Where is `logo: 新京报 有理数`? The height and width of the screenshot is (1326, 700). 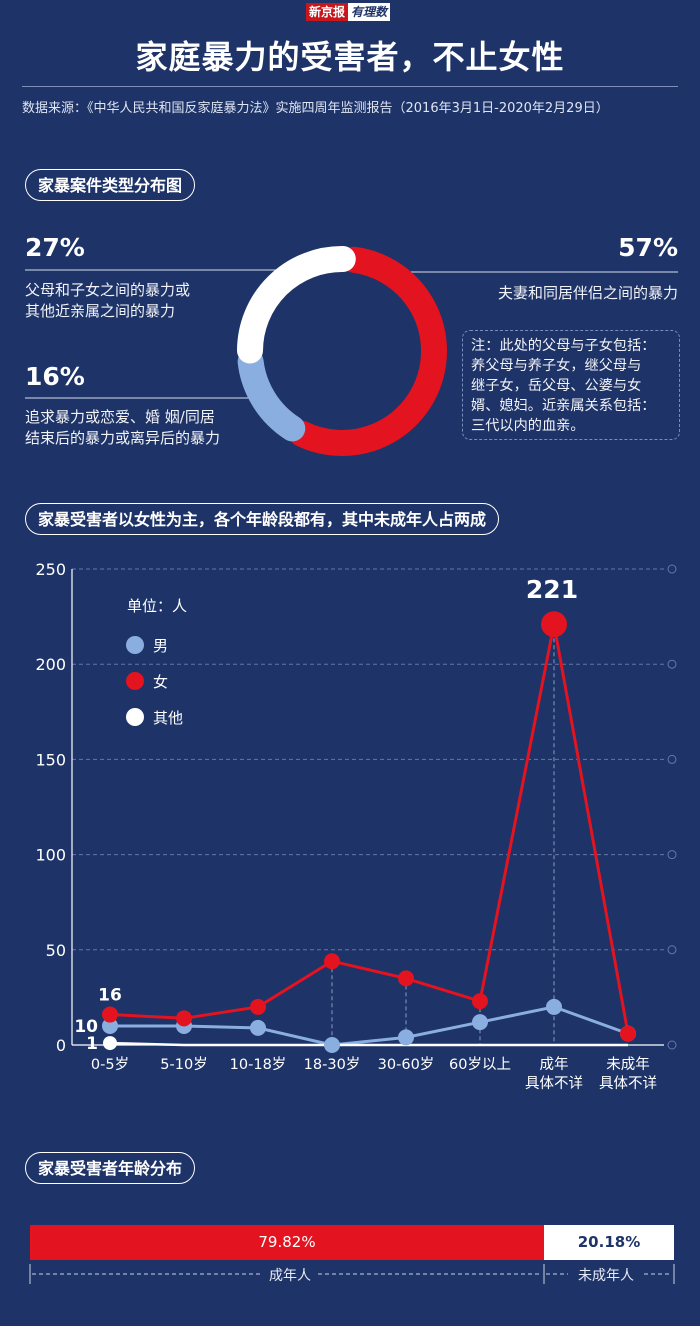
logo: 新京报 有理数 is located at coordinates (348, 12).